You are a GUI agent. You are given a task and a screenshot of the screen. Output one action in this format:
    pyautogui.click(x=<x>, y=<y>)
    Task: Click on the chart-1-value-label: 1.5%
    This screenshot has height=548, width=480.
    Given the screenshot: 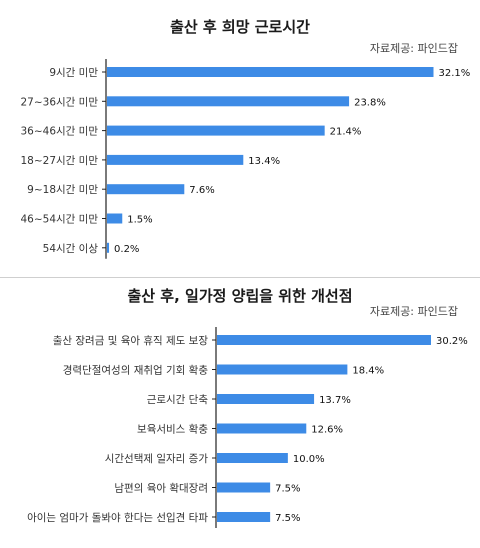 What is the action you would take?
    pyautogui.click(x=139, y=220)
    